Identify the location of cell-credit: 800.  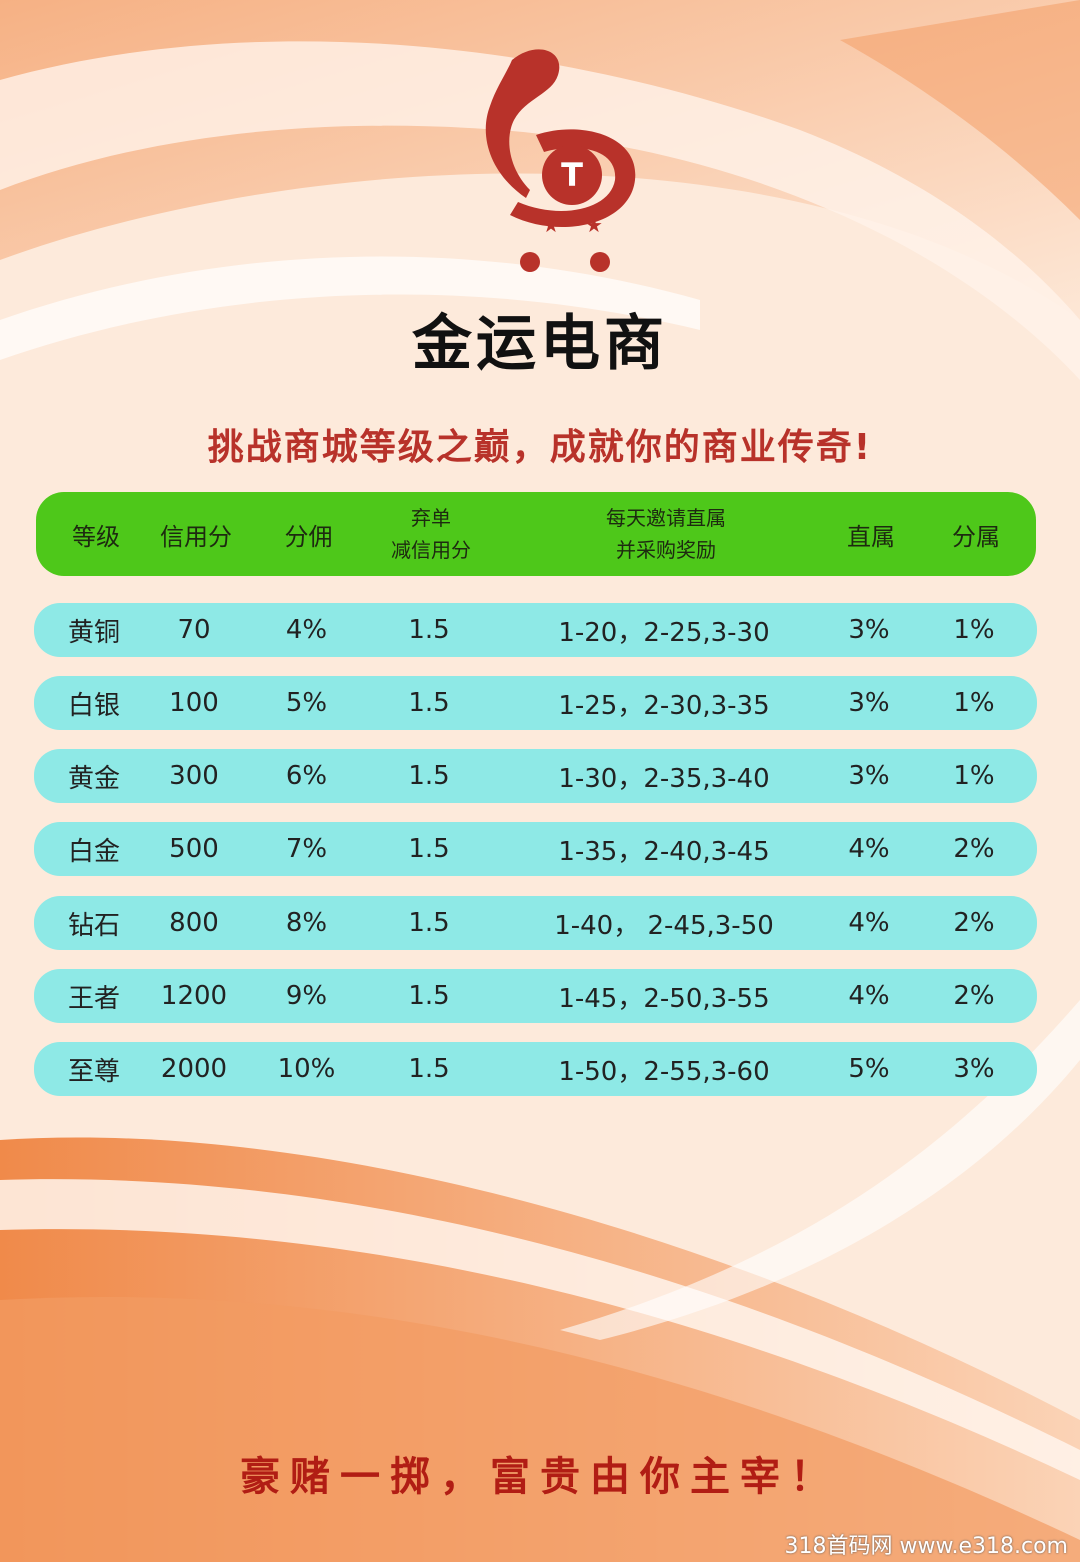
(194, 923).